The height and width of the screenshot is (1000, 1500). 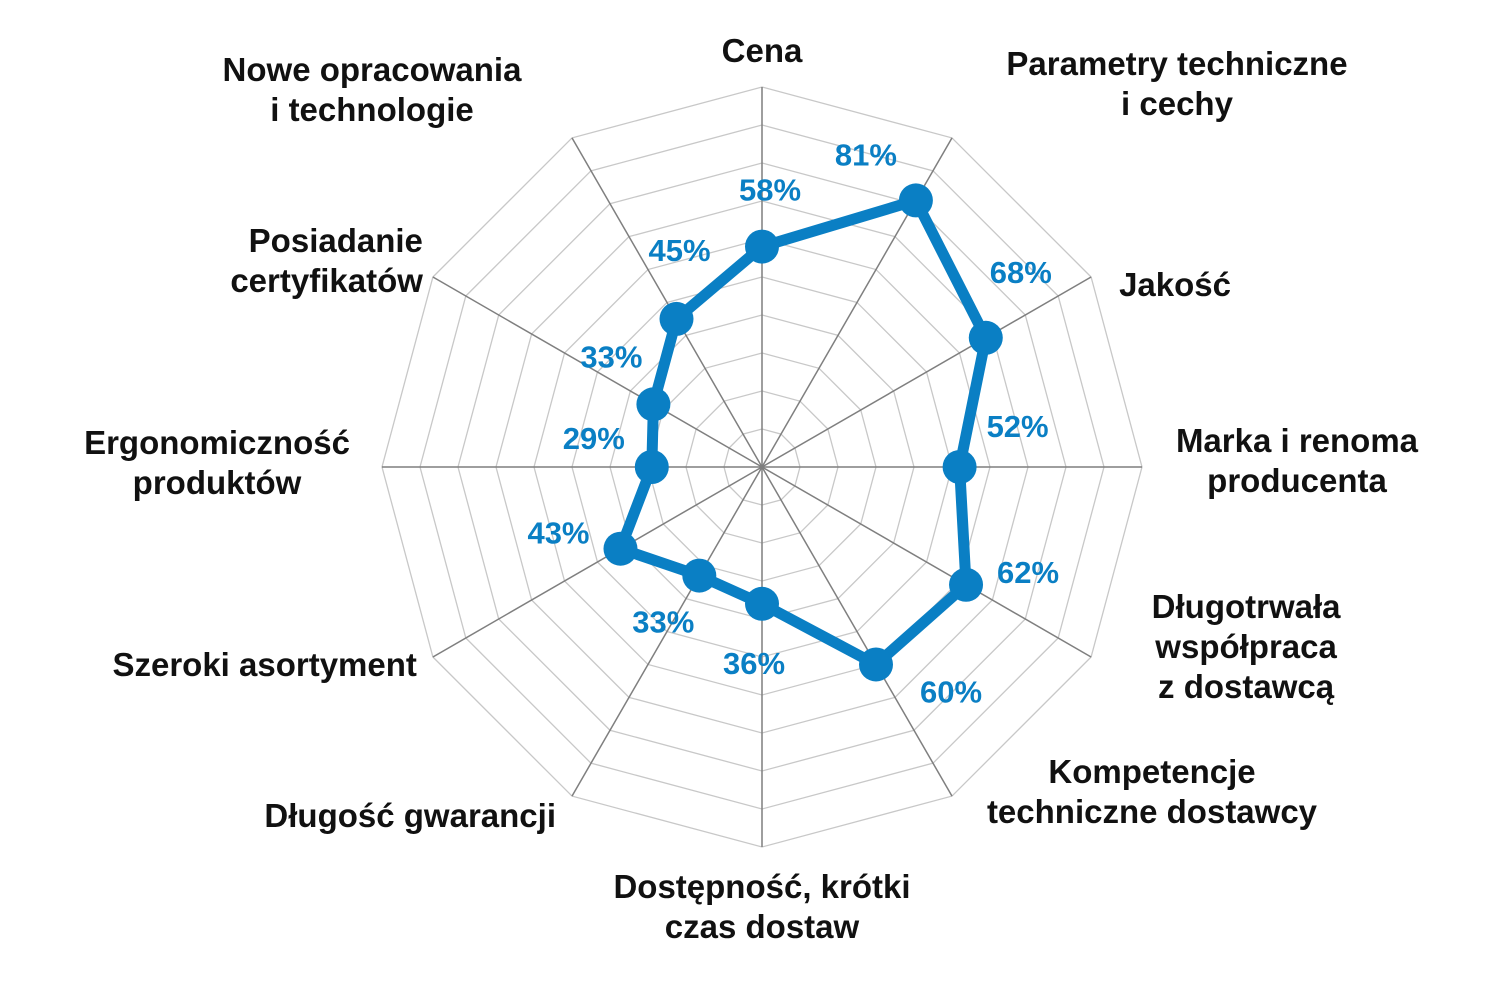 What do you see at coordinates (326, 280) in the screenshot?
I see `category-label-line: certyfikatów` at bounding box center [326, 280].